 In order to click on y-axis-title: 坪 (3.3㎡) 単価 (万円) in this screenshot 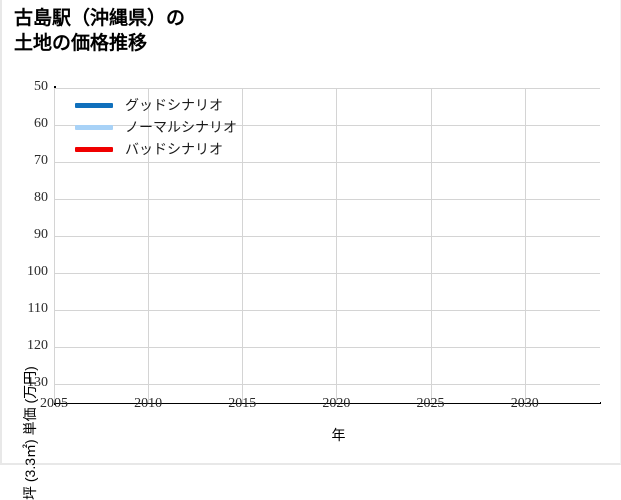, I will do `click(30, 433)`.